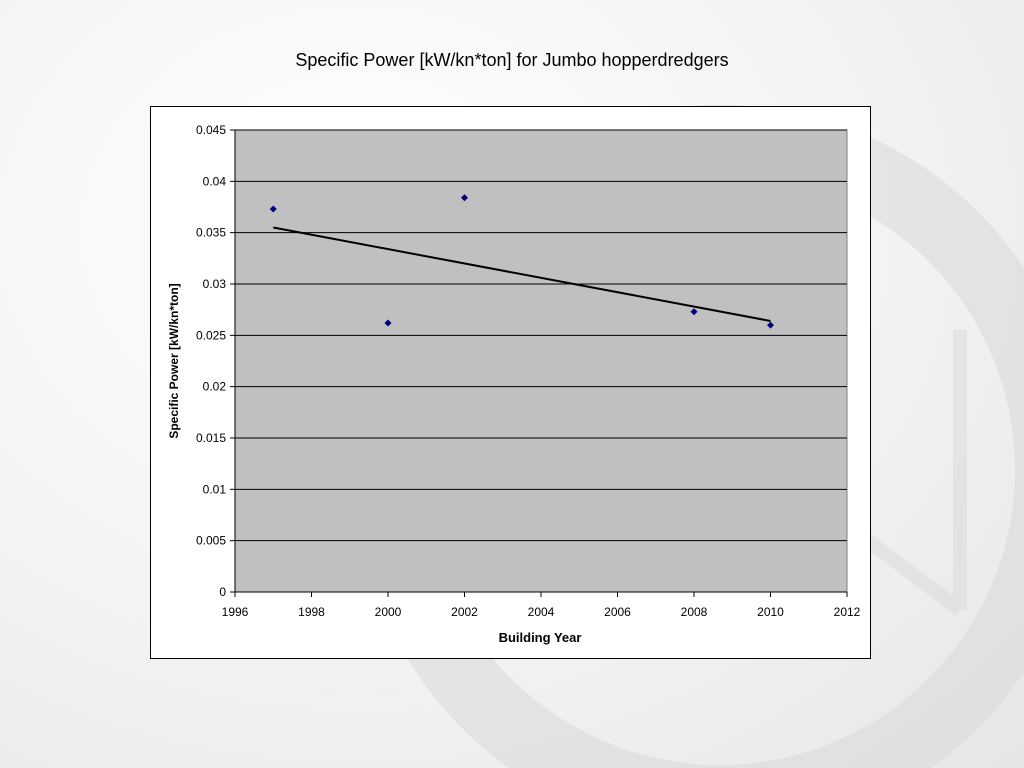 This screenshot has height=768, width=1024. Describe the element at coordinates (311, 612) in the screenshot. I see `x-tick-label: 1998` at that location.